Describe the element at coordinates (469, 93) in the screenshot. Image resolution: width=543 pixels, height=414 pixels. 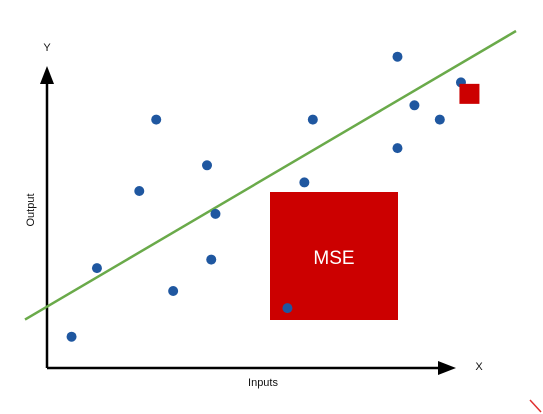
I see `highlighted-point` at that location.